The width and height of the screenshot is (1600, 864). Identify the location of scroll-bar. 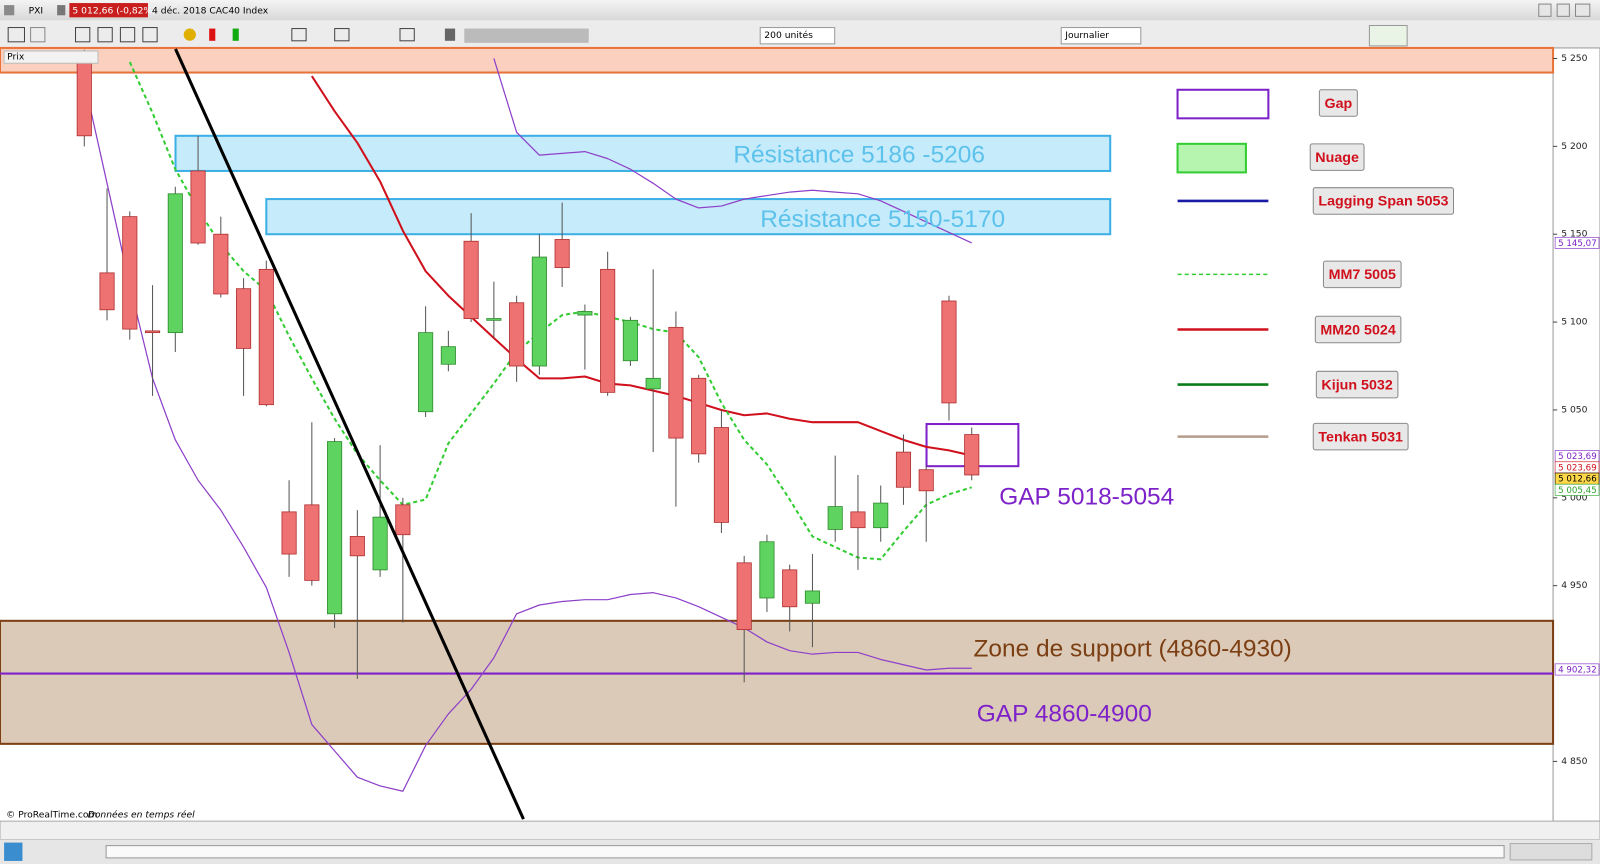
(805, 852).